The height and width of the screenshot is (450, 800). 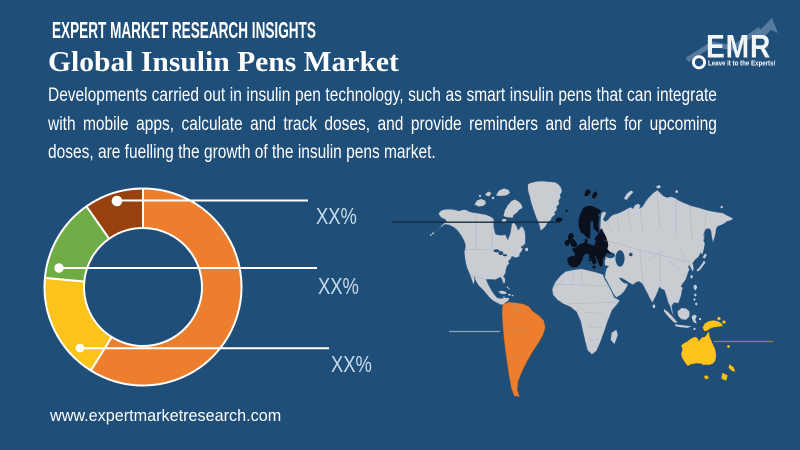 What do you see at coordinates (738, 47) in the screenshot?
I see `svg-text: EMR` at bounding box center [738, 47].